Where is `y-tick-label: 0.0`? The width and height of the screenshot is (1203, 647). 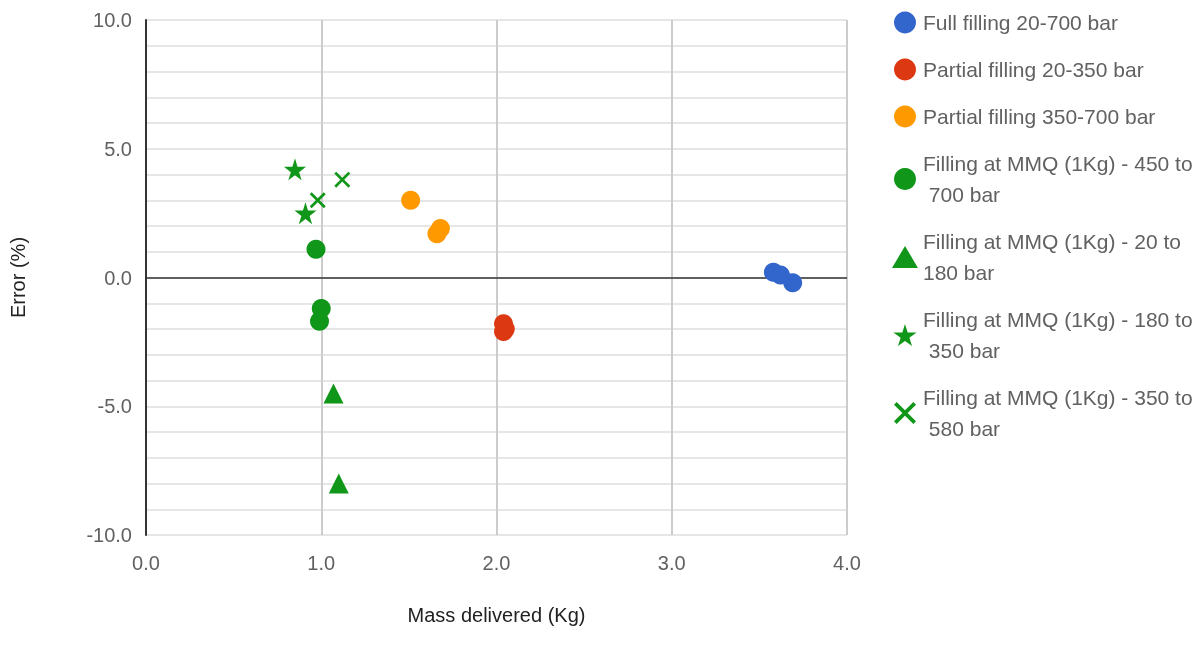 y-tick-label: 0.0 is located at coordinates (118, 277).